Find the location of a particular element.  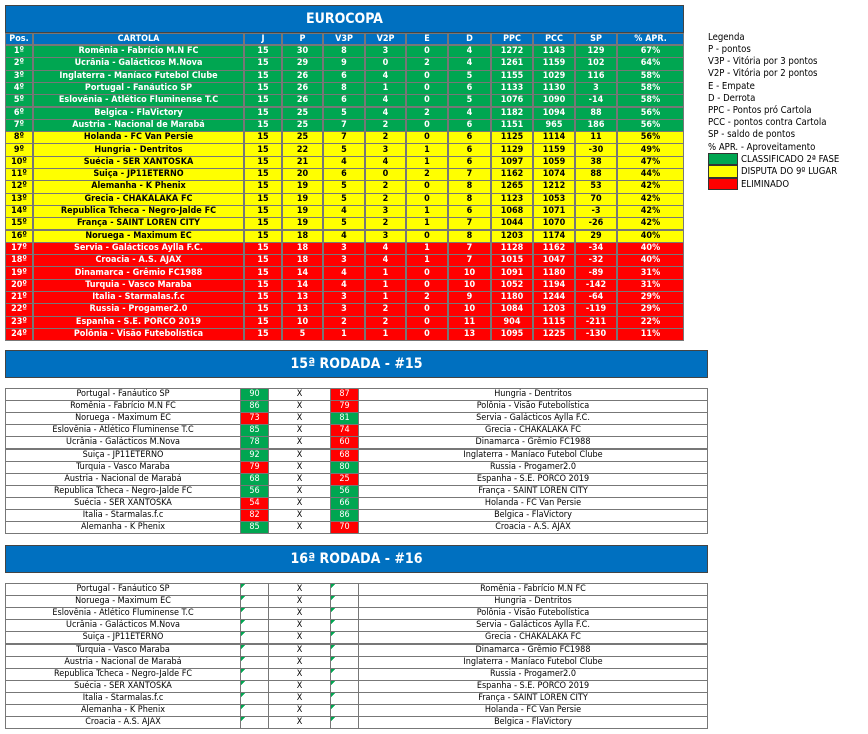

standings-cell: 12º is located at coordinates (19, 187).